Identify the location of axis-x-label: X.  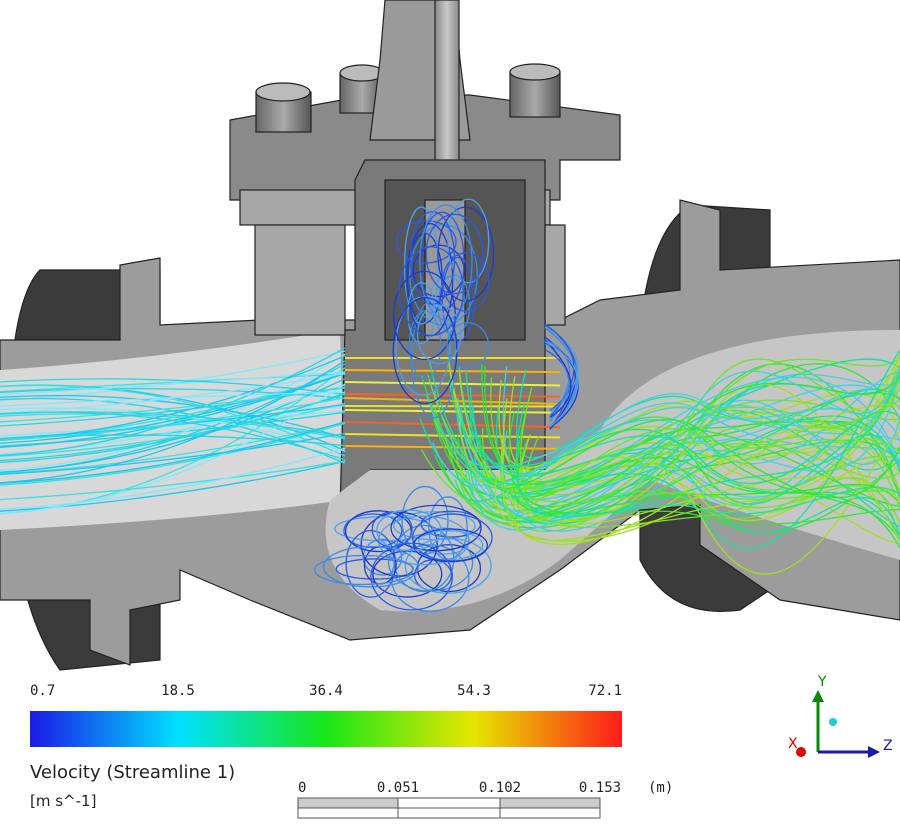
(793, 744).